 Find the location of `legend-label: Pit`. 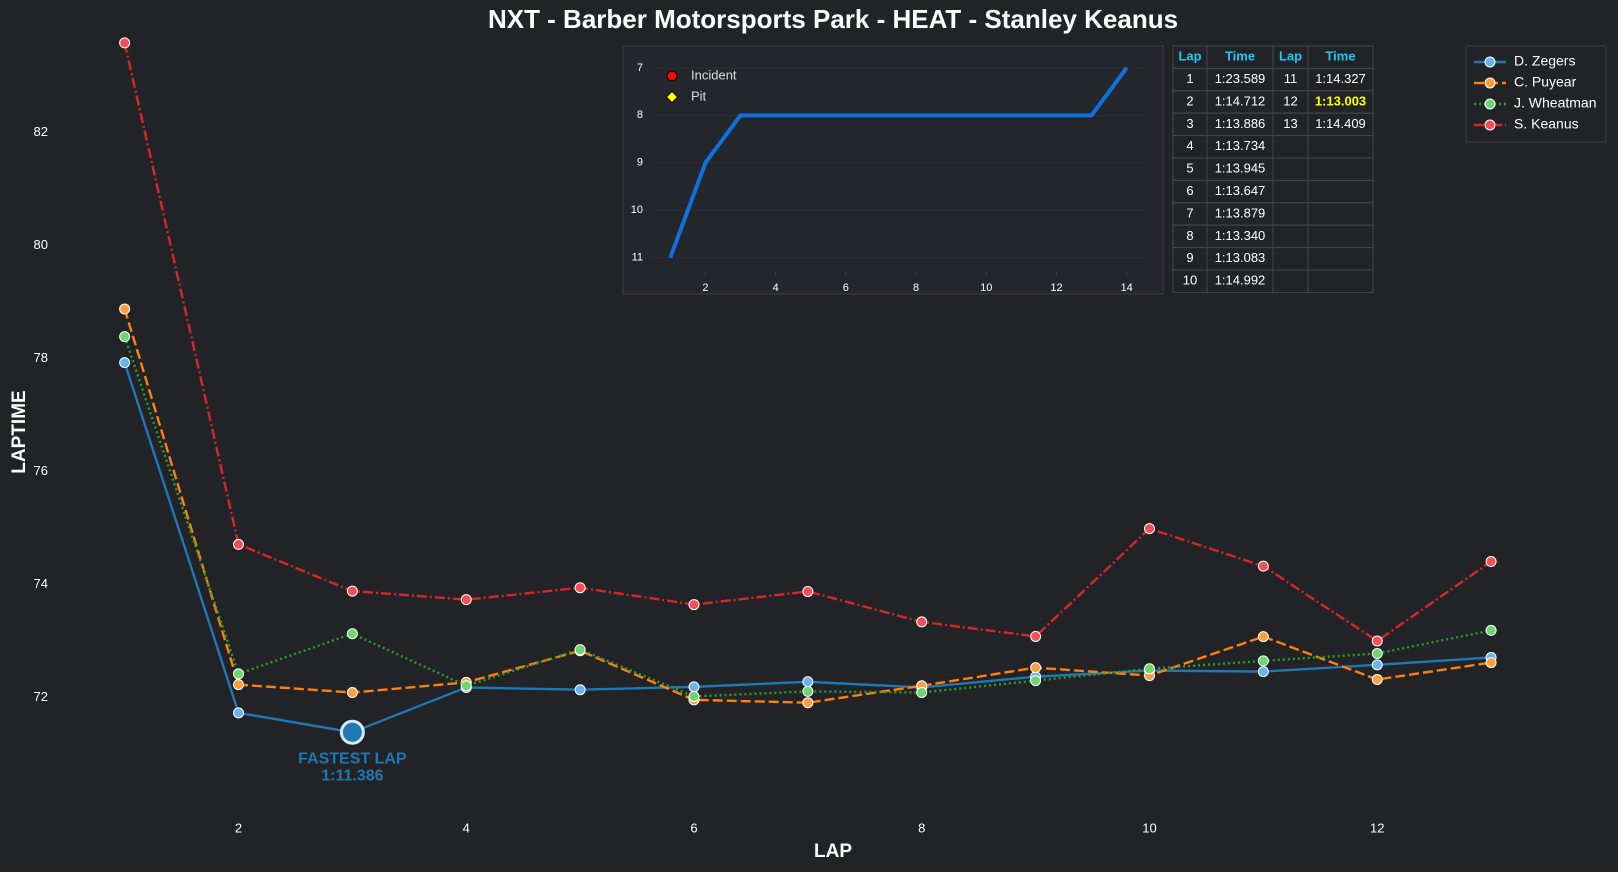

legend-label: Pit is located at coordinates (699, 95).